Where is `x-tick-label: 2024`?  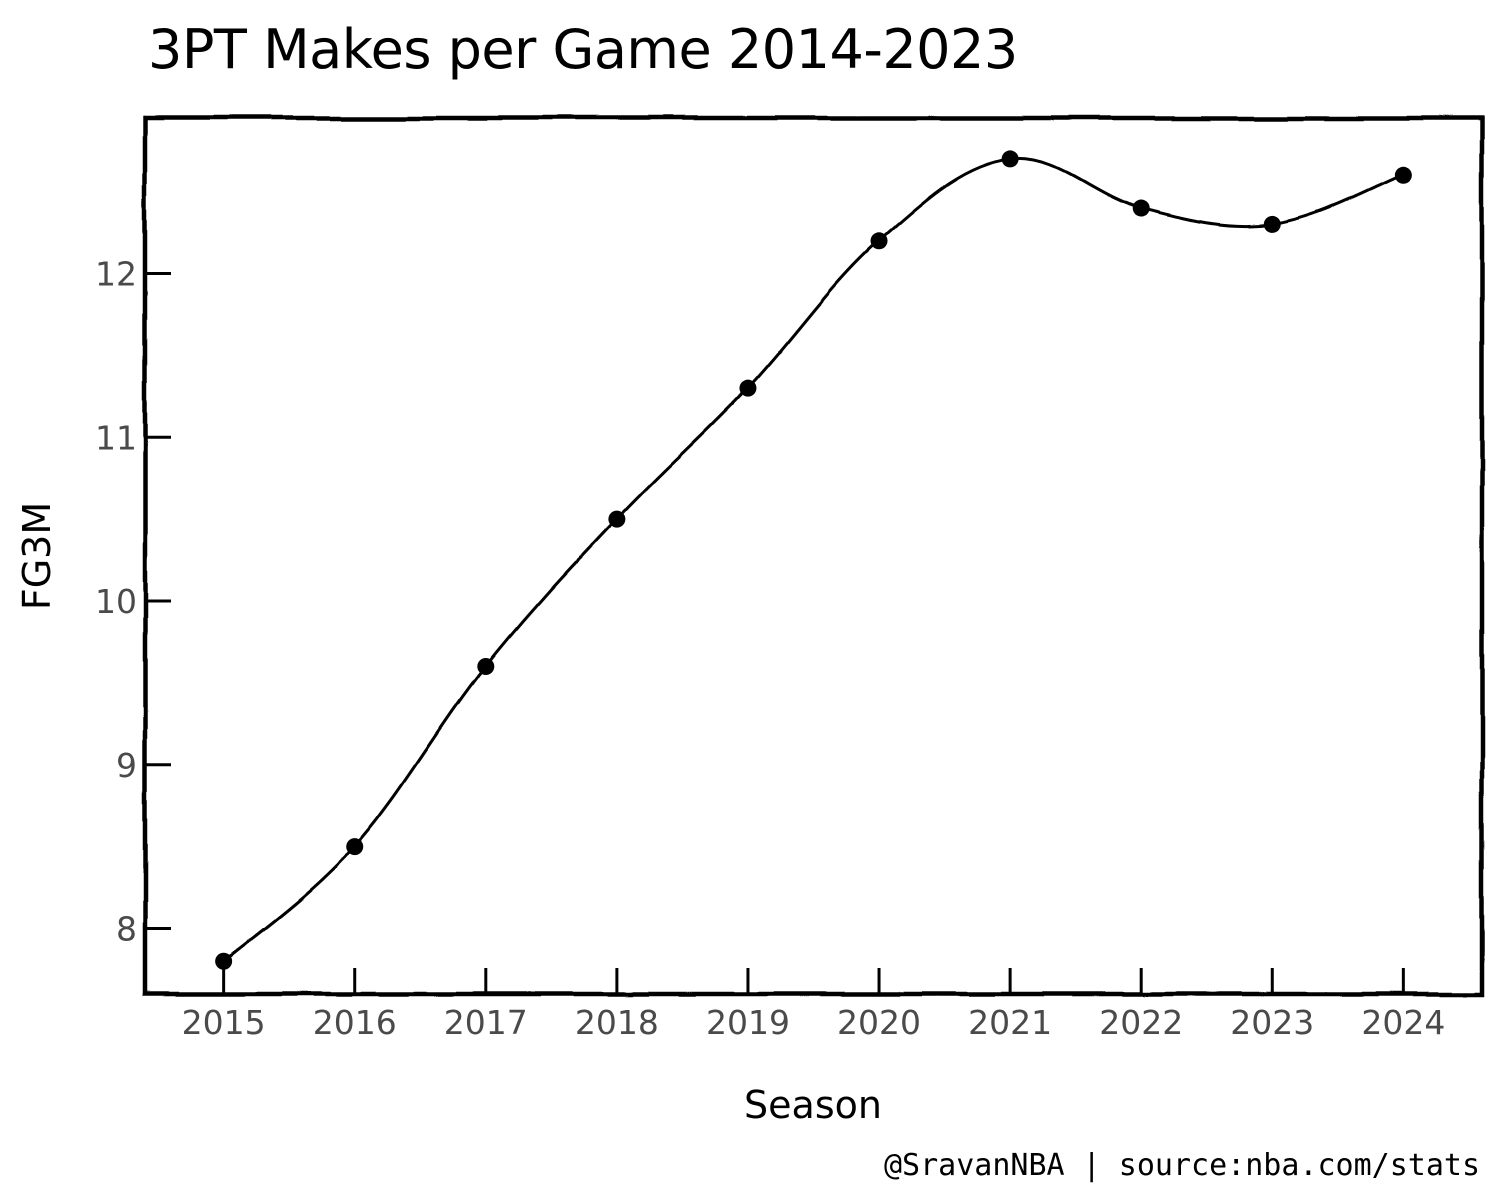 x-tick-label: 2024 is located at coordinates (1403, 1022).